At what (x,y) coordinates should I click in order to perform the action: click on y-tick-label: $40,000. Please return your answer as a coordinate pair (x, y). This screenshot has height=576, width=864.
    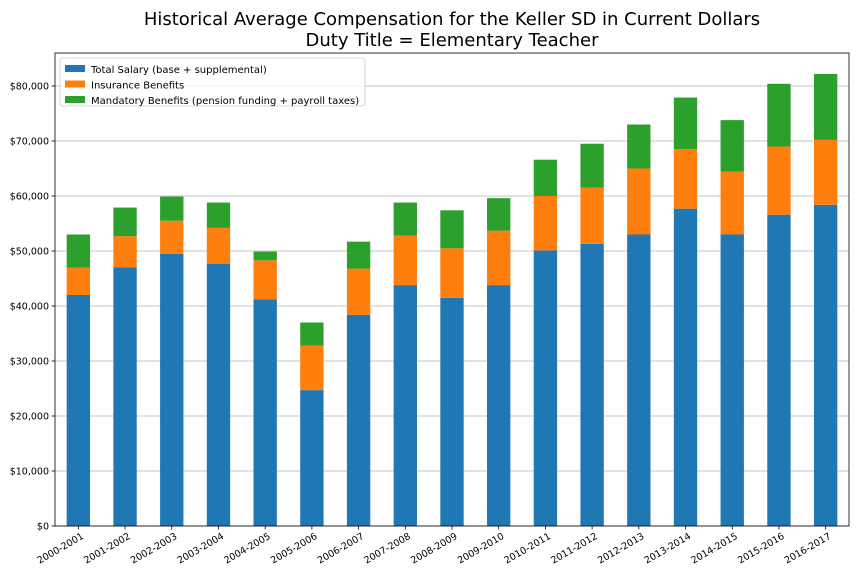
    Looking at the image, I should click on (29, 307).